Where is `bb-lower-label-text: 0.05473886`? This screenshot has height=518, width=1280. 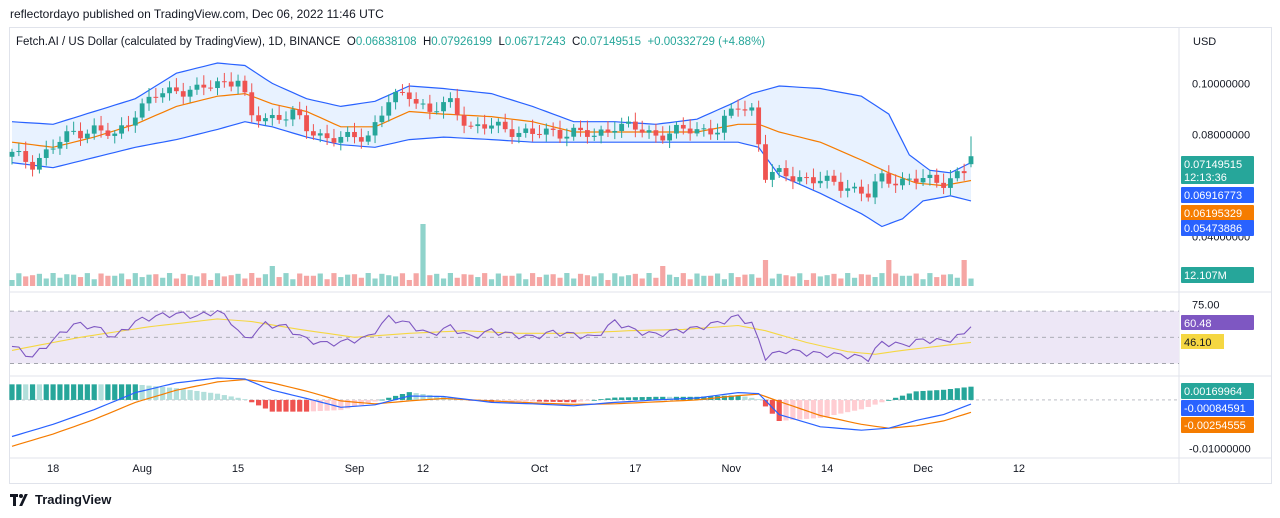 bb-lower-label-text: 0.05473886 is located at coordinates (1213, 229).